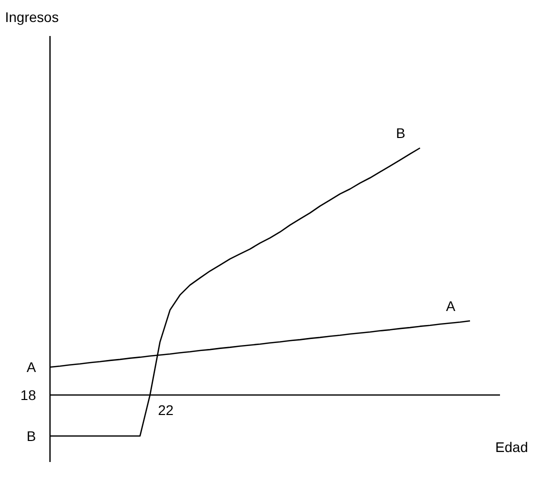 The height and width of the screenshot is (489, 533). Describe the element at coordinates (166, 410) in the screenshot. I see `annotation: 22` at that location.